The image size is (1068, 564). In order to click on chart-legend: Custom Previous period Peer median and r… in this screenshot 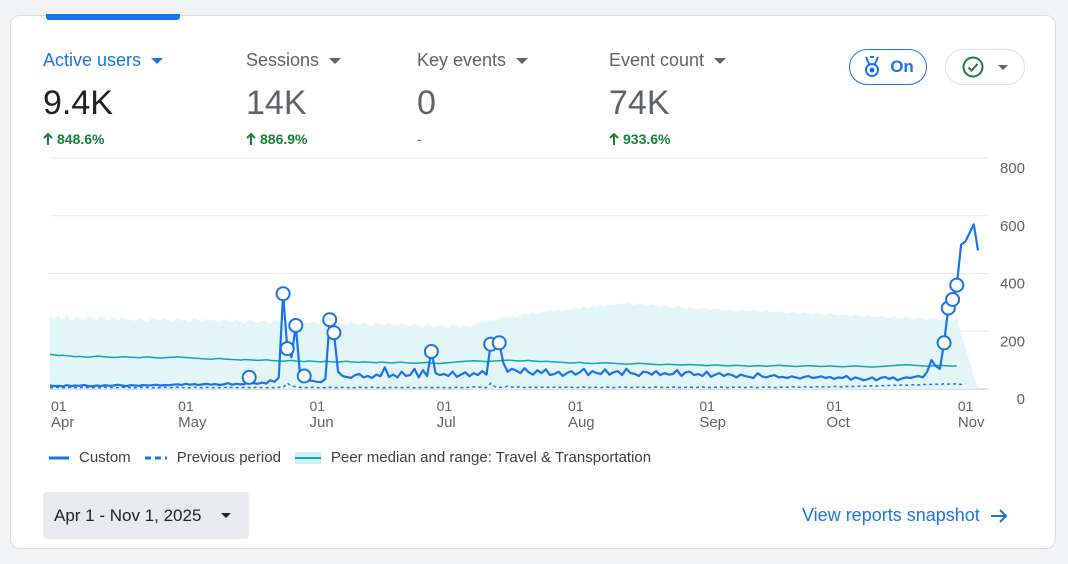, I will do `click(350, 457)`.